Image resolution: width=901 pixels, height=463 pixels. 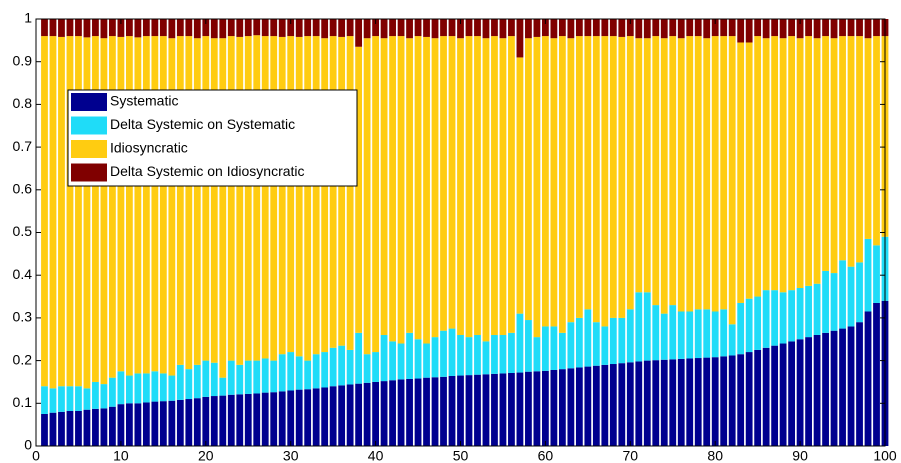 What do you see at coordinates (212, 138) in the screenshot?
I see `legend-box` at bounding box center [212, 138].